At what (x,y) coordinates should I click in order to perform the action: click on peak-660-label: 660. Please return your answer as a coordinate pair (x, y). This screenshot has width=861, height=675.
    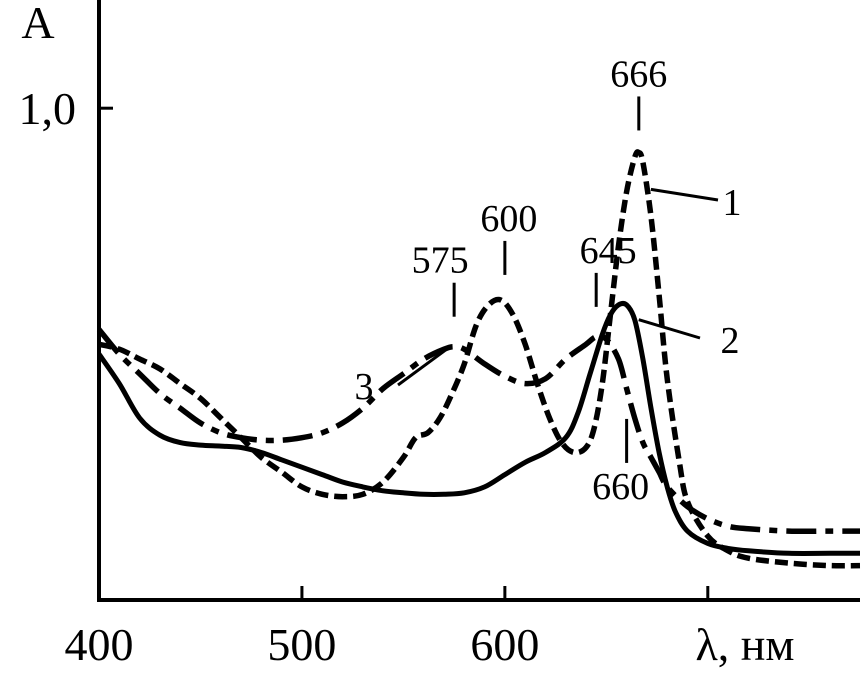
    Looking at the image, I should click on (620, 487).